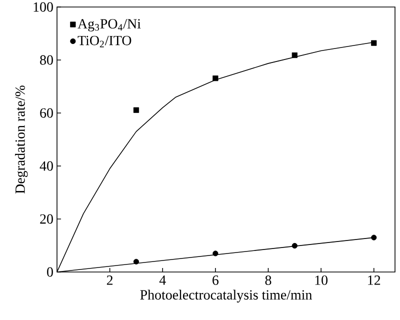 Image resolution: width=400 pixels, height=320 pixels. Describe the element at coordinates (46, 219) in the screenshot. I see `y-tick-label: 20` at that location.